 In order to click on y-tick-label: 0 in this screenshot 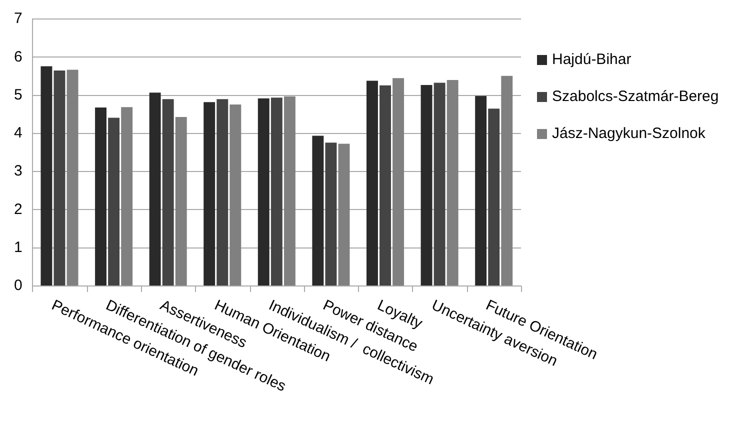, I will do `click(18, 285)`.